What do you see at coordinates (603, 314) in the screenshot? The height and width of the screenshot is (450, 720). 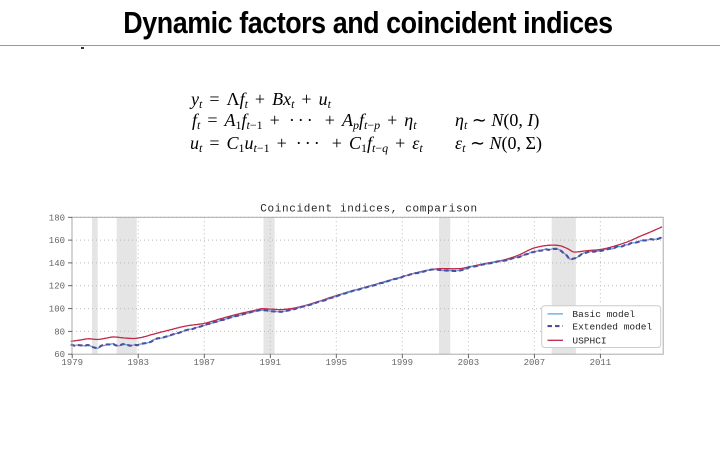 I see `svg-text: Basic model` at bounding box center [603, 314].